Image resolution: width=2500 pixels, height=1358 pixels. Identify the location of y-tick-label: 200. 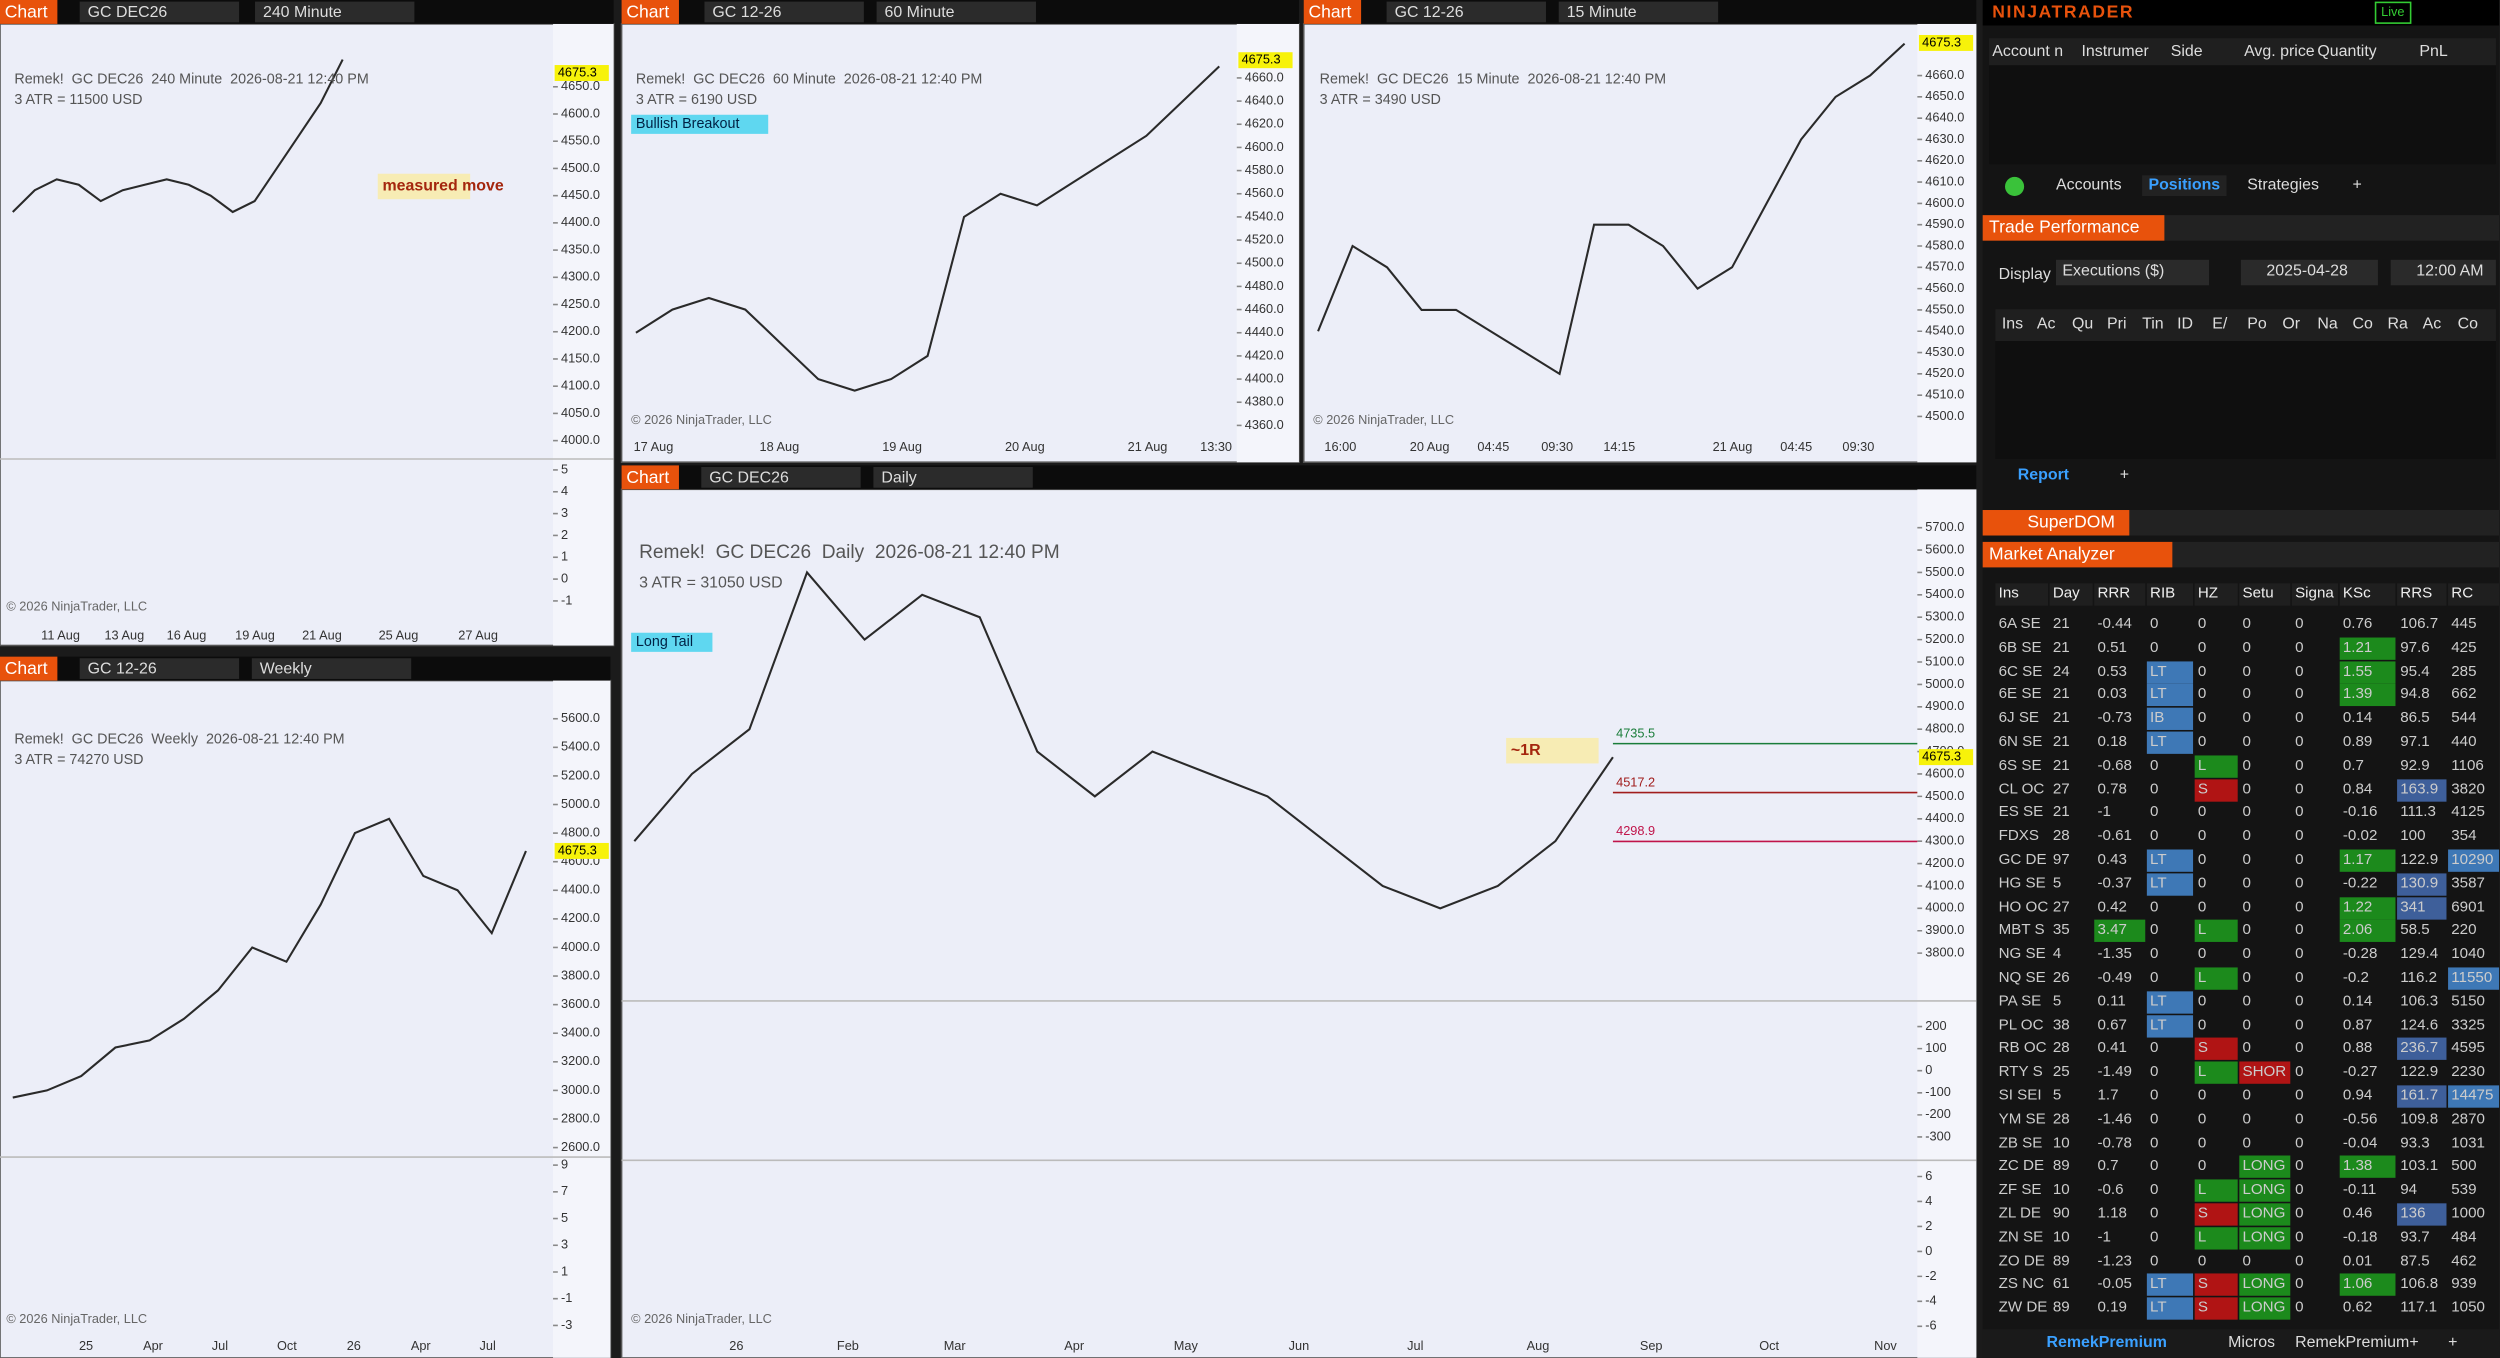
(1935, 1025).